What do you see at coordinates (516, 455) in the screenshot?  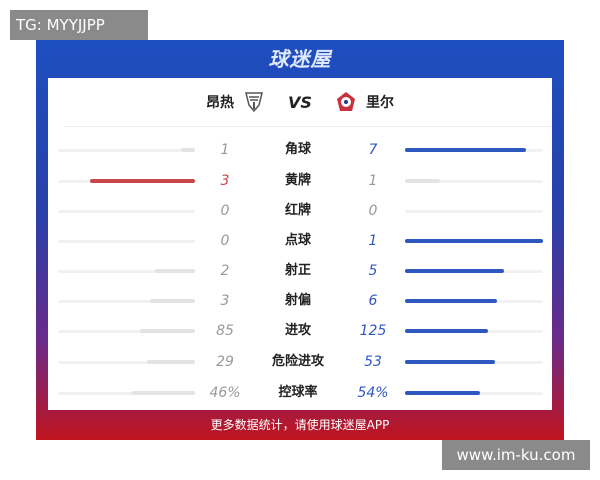 I see `watermark-bottom: www.im-ku.com` at bounding box center [516, 455].